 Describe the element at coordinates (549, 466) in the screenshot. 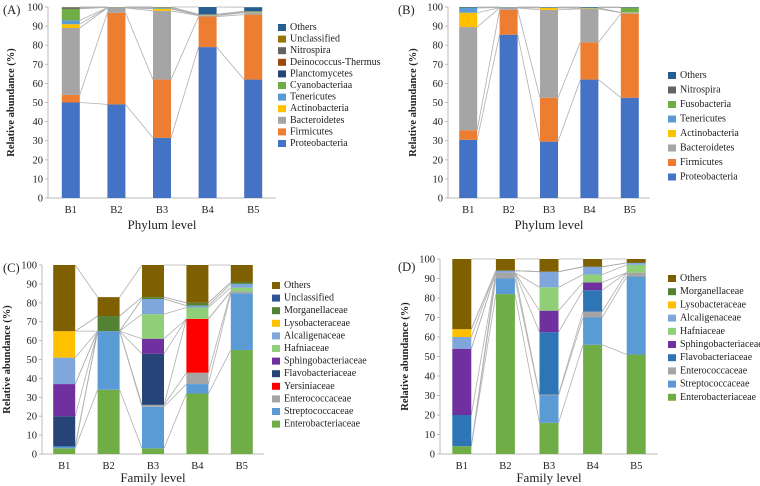

I see `x-tick-label: B3` at that location.